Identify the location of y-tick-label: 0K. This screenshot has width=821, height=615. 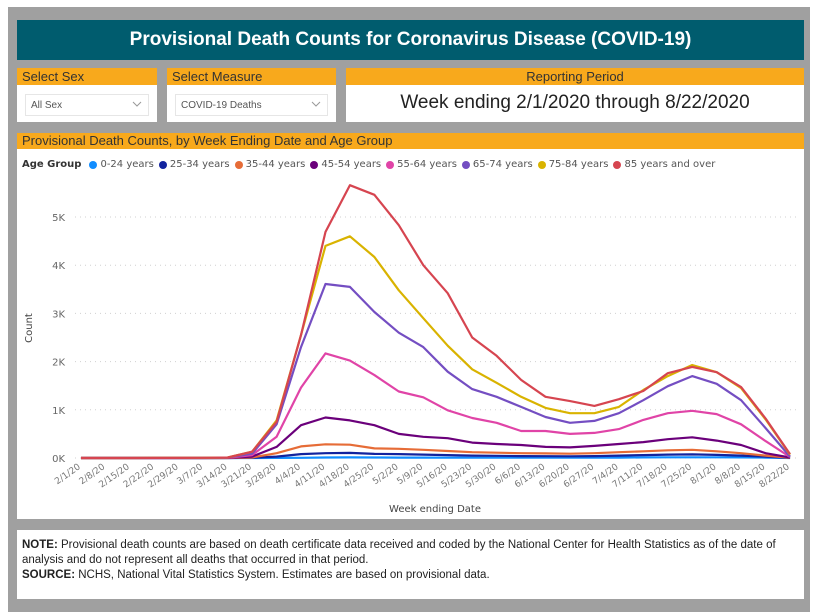
(58, 459).